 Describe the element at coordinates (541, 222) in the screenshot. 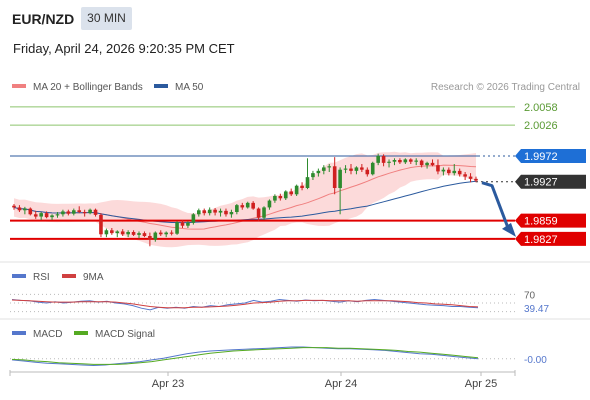

I see `support-level-label: 1.9859` at that location.